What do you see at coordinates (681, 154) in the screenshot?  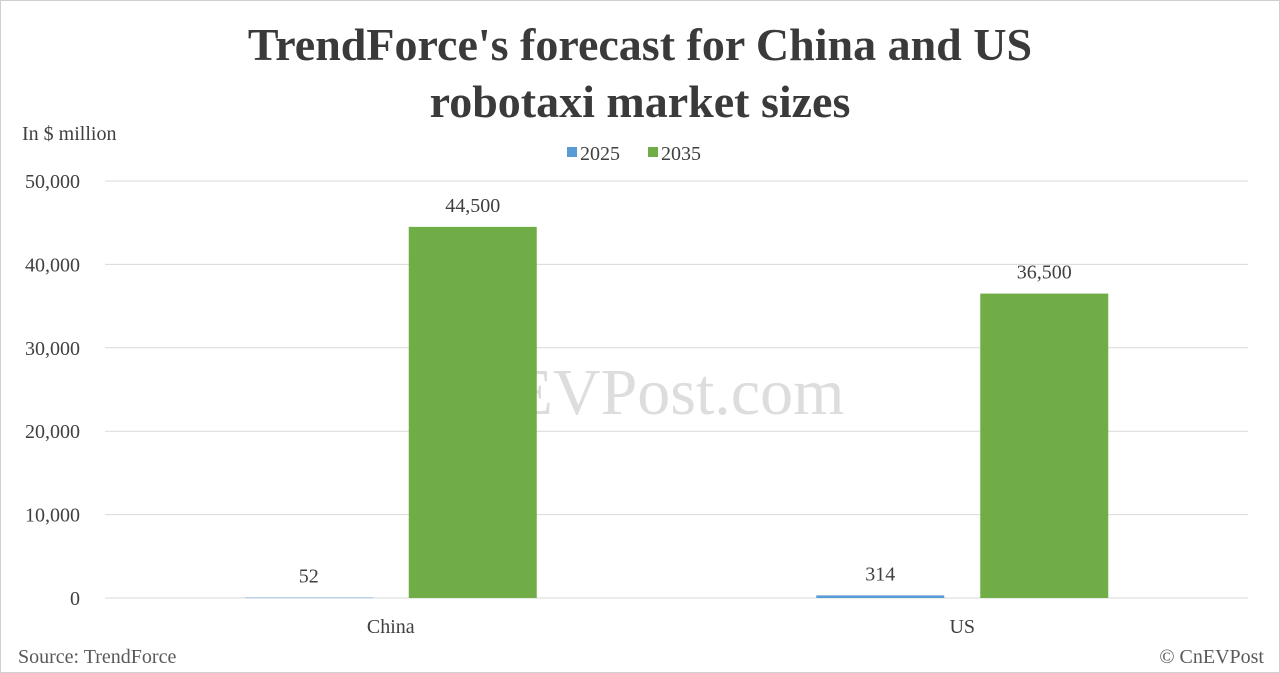 I see `legend-label-2035: 2035` at bounding box center [681, 154].